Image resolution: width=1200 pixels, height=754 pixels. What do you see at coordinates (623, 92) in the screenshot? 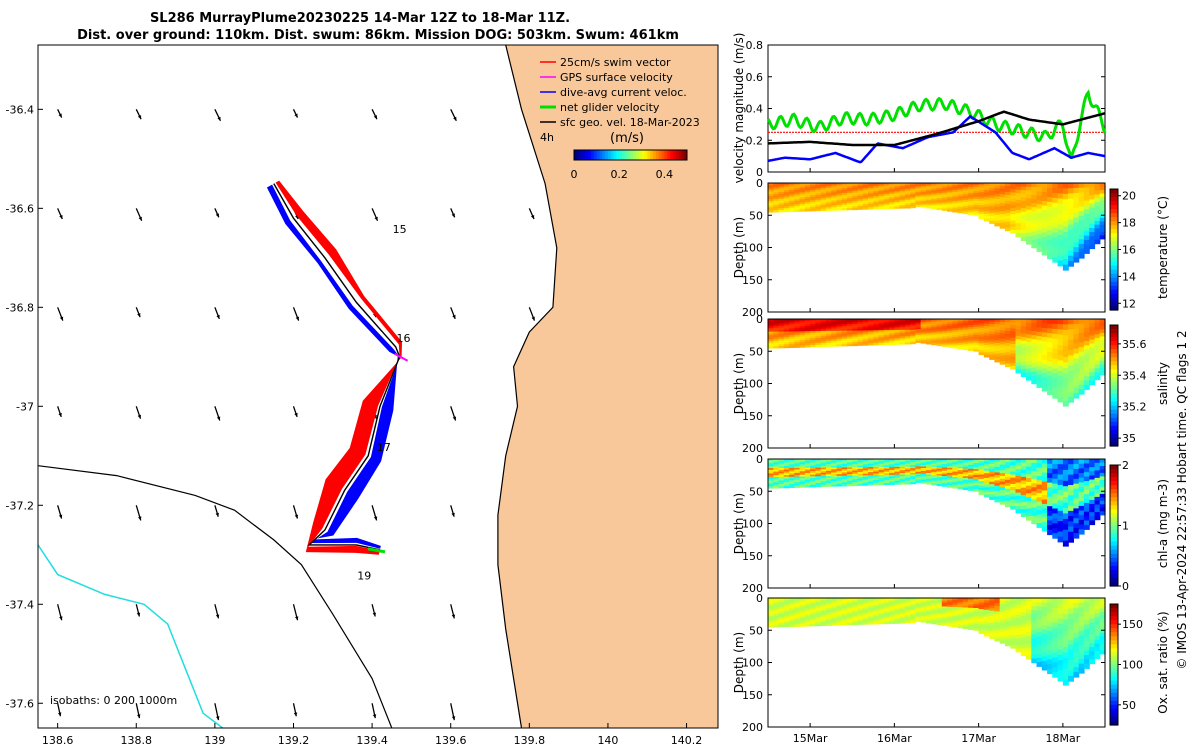
I see `legend-current: dive-avg current veloc.` at bounding box center [623, 92].